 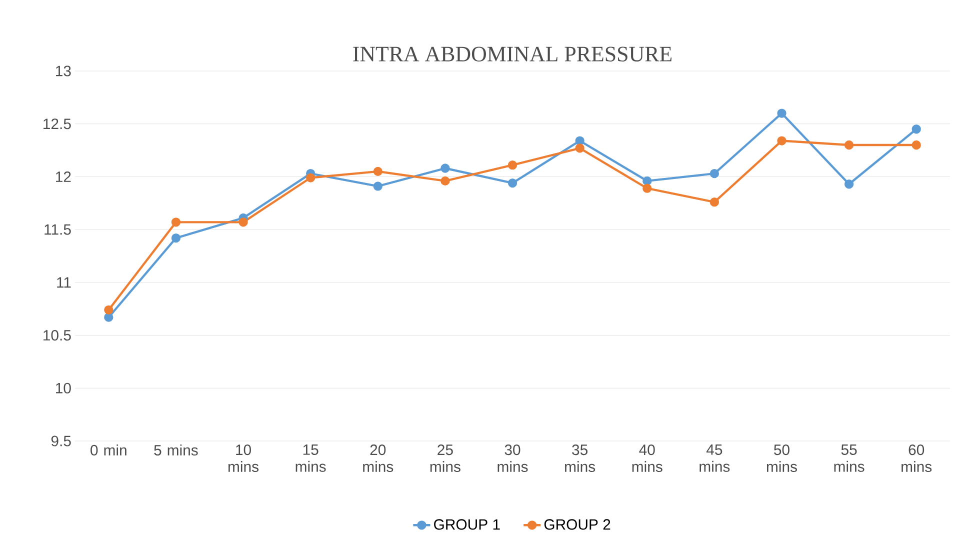 I want to click on y-tick-label: 12.5, so click(x=57, y=124).